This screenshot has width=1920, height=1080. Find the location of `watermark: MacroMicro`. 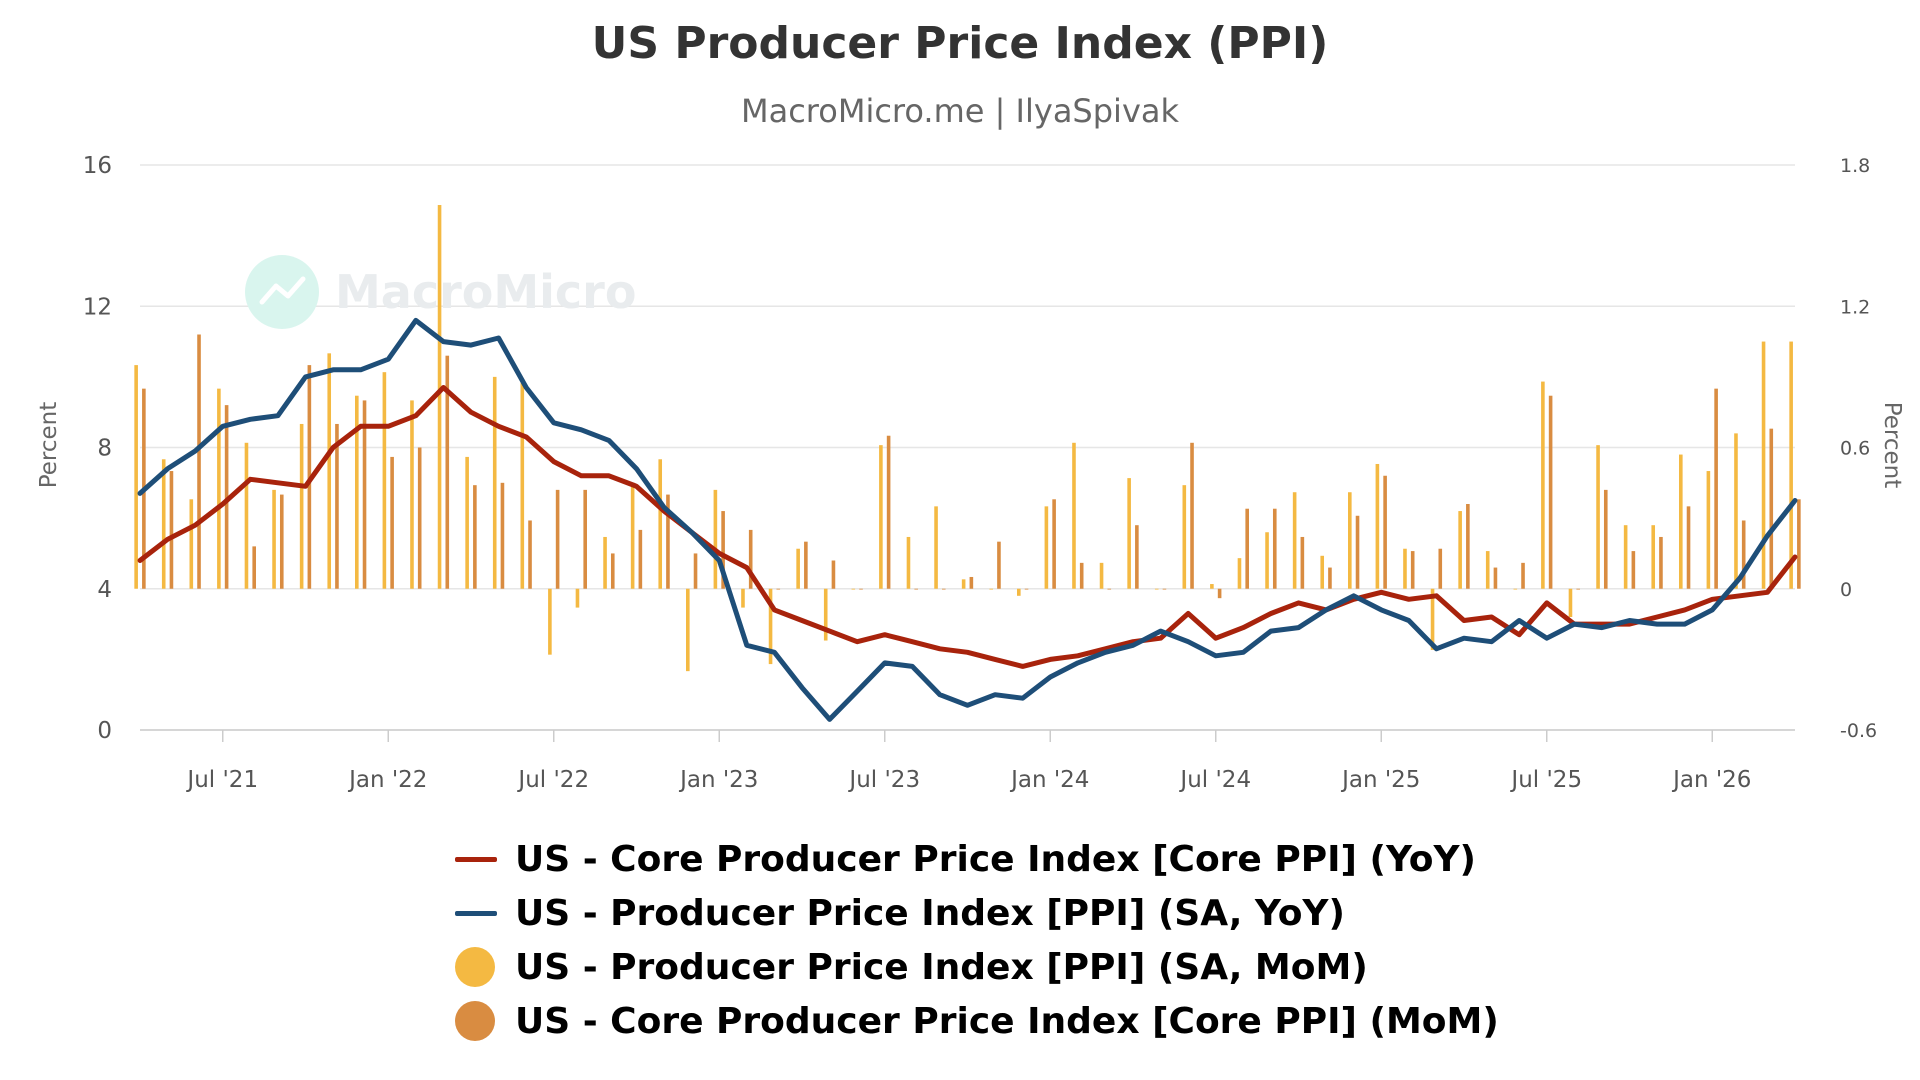

watermark: MacroMicro is located at coordinates (440, 292).